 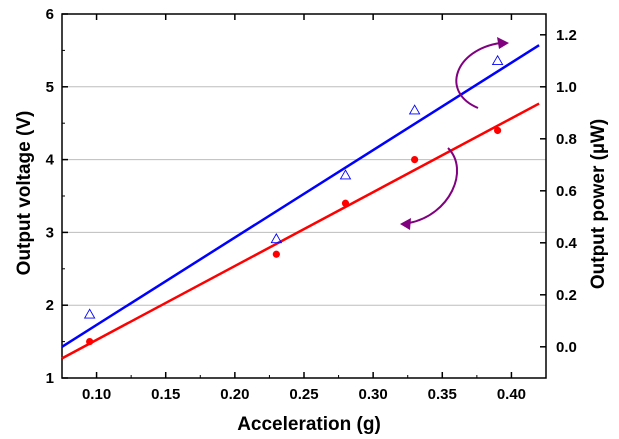 I want to click on curved-arrow-left, so click(x=433, y=185).